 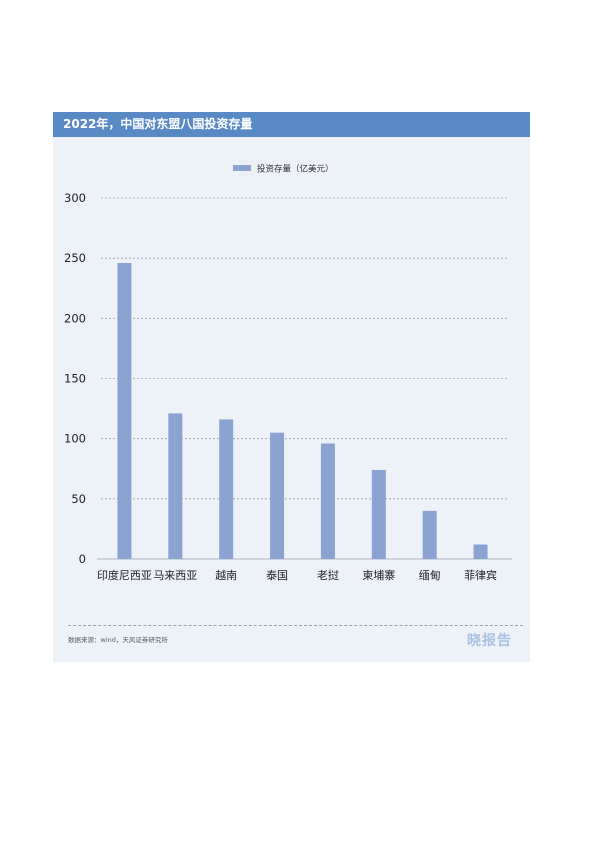 I want to click on x-tick-label: 老挝, so click(x=328, y=575).